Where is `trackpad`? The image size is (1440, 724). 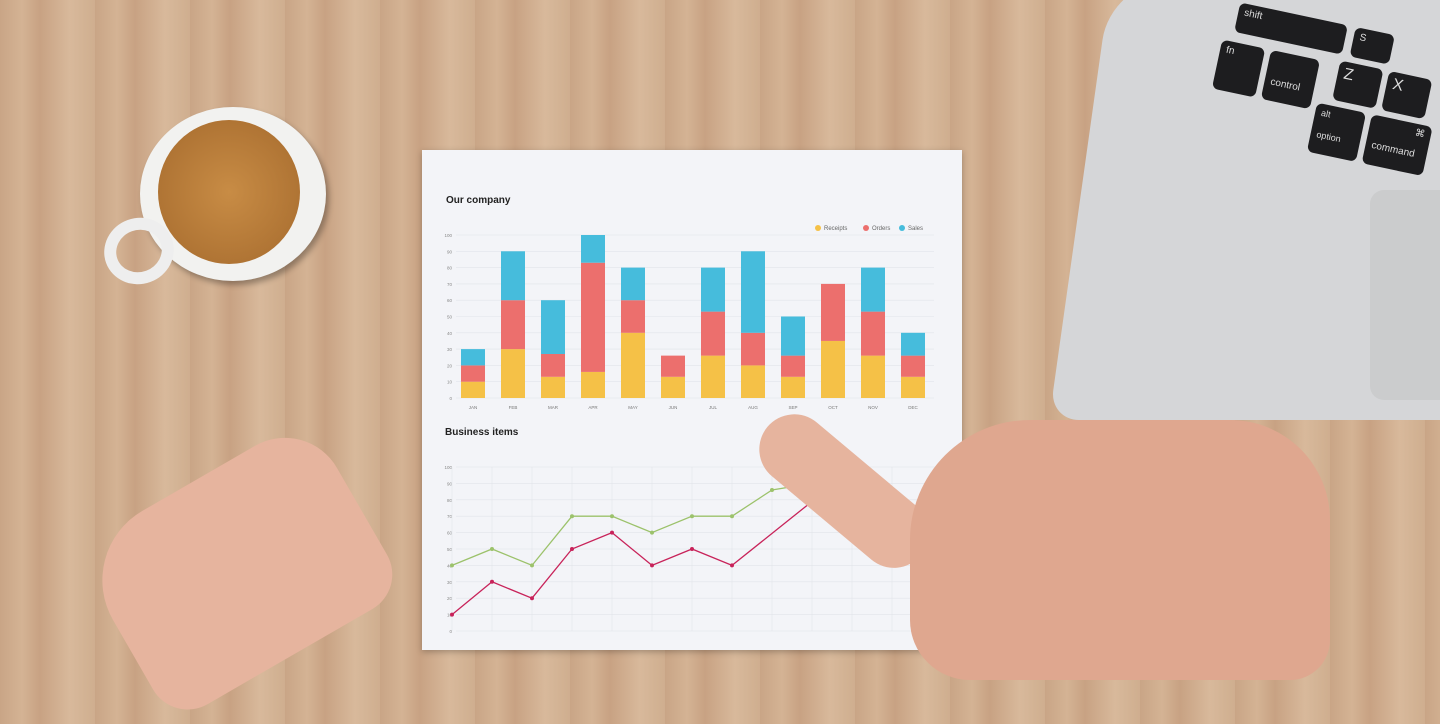
trackpad is located at coordinates (1405, 295).